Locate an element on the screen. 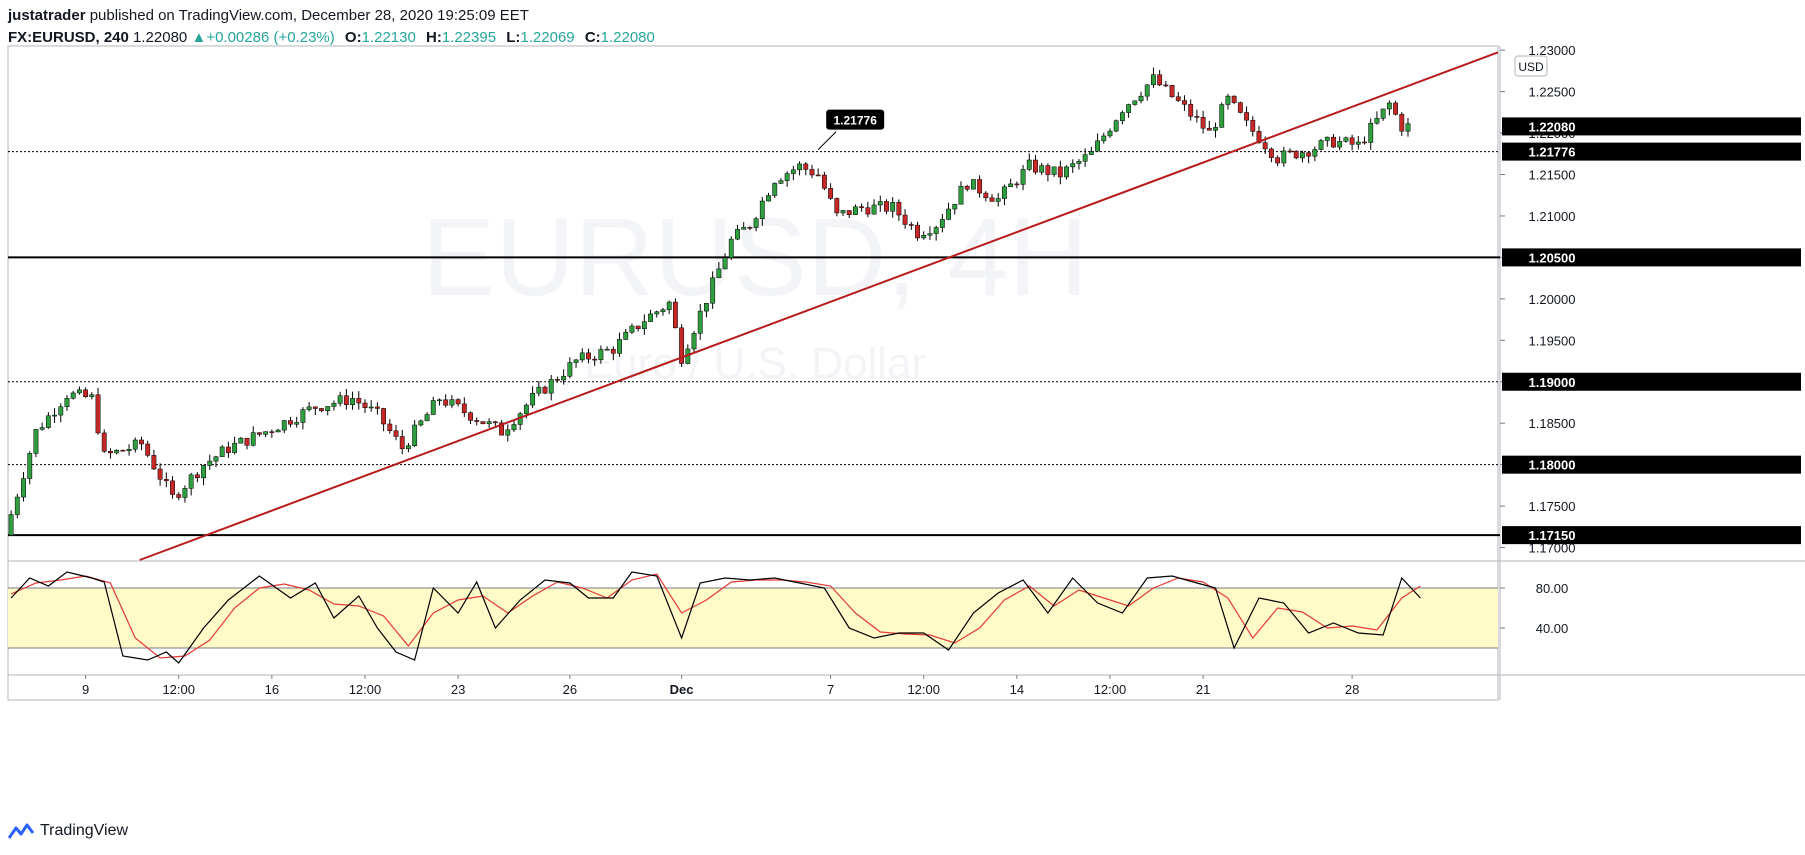  callout-box is located at coordinates (855, 119).